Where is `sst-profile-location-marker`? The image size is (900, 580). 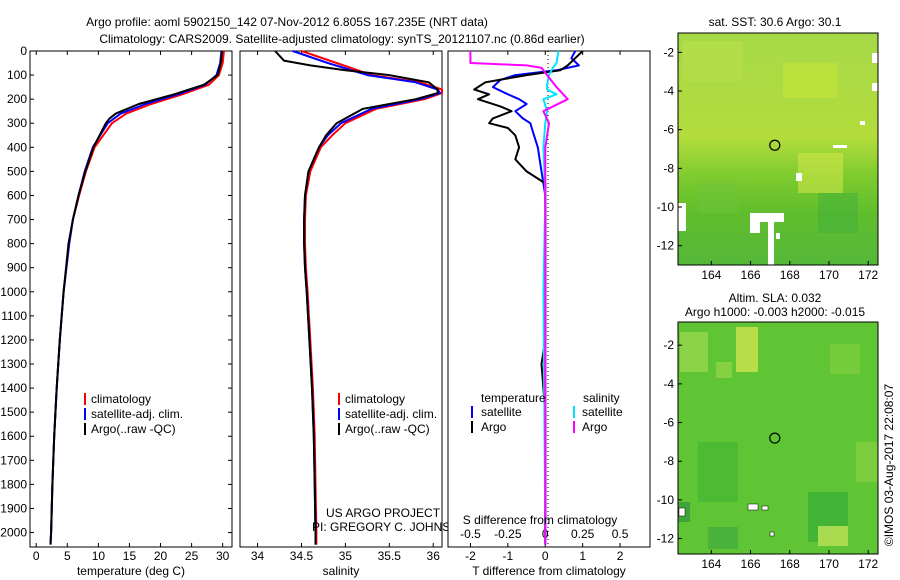 sst-profile-location-marker is located at coordinates (775, 145).